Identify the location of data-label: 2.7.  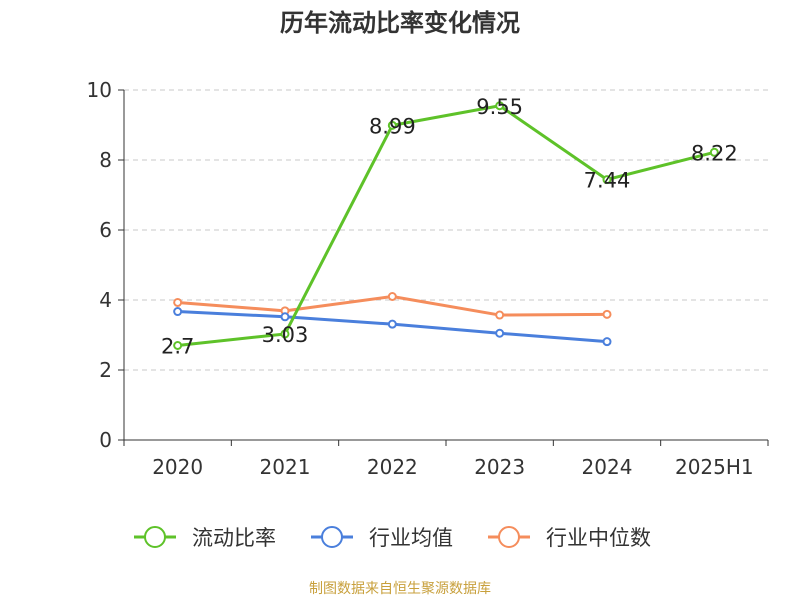
(177, 347).